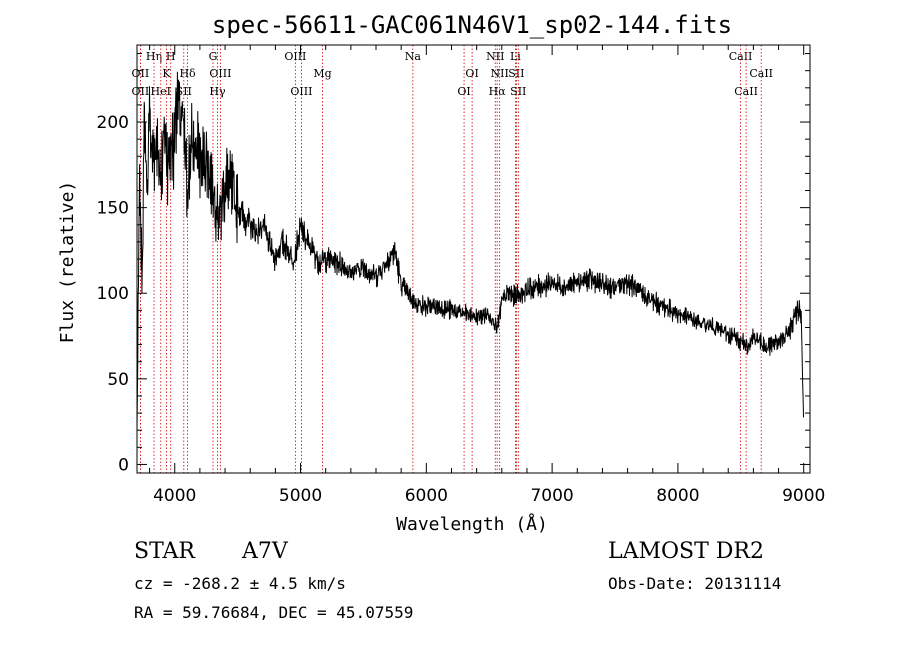 The width and height of the screenshot is (900, 649). Describe the element at coordinates (472, 25) in the screenshot. I see `chart-title: spec-56611-GAC061N46V1_sp02-144.fits` at that location.